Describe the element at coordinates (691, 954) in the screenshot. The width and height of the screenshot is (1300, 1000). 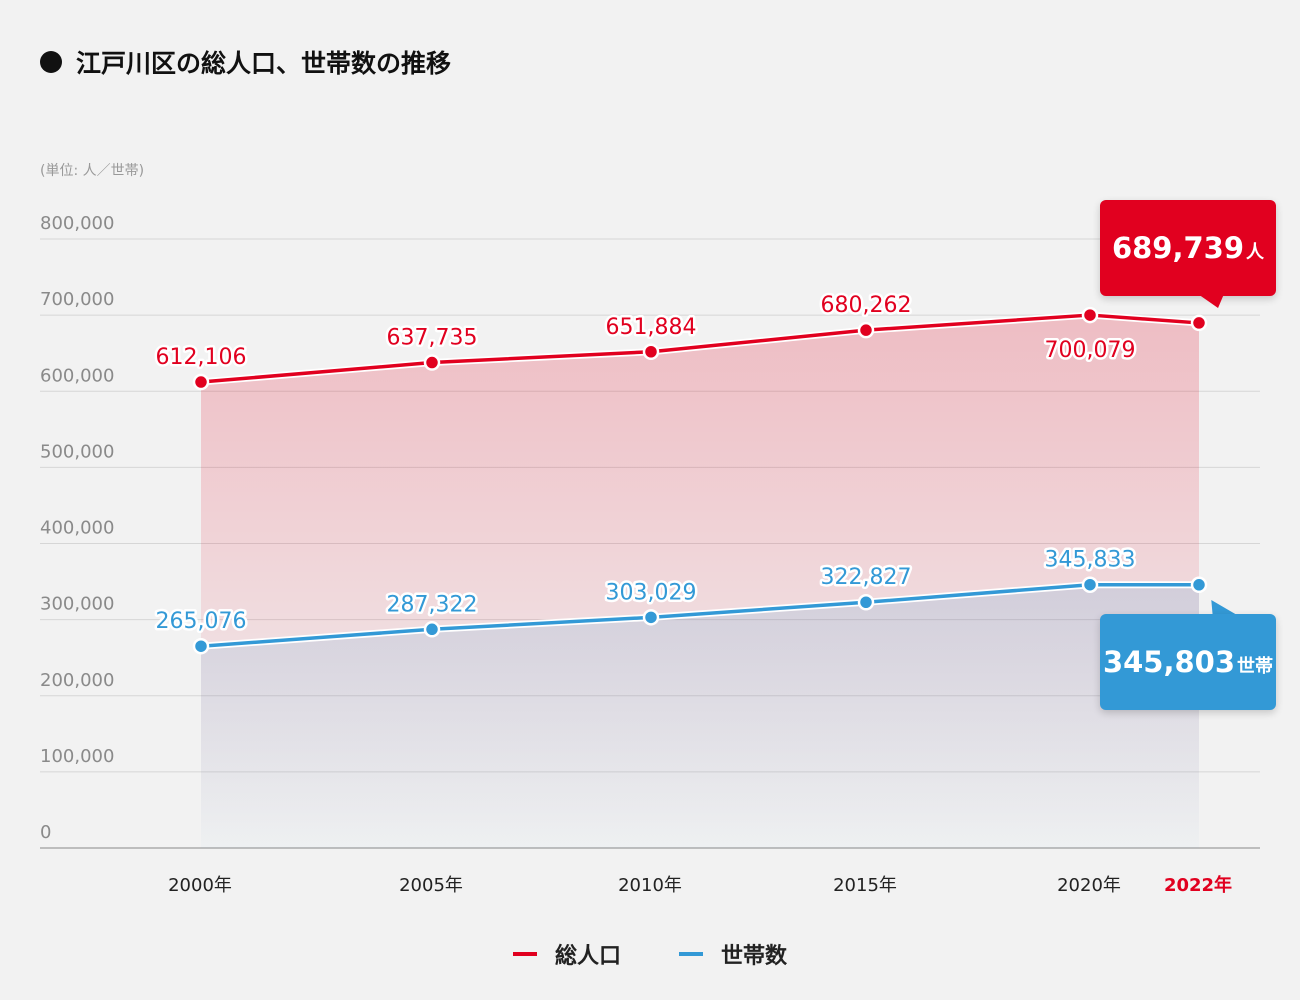
I see `legend-swatch-households` at that location.